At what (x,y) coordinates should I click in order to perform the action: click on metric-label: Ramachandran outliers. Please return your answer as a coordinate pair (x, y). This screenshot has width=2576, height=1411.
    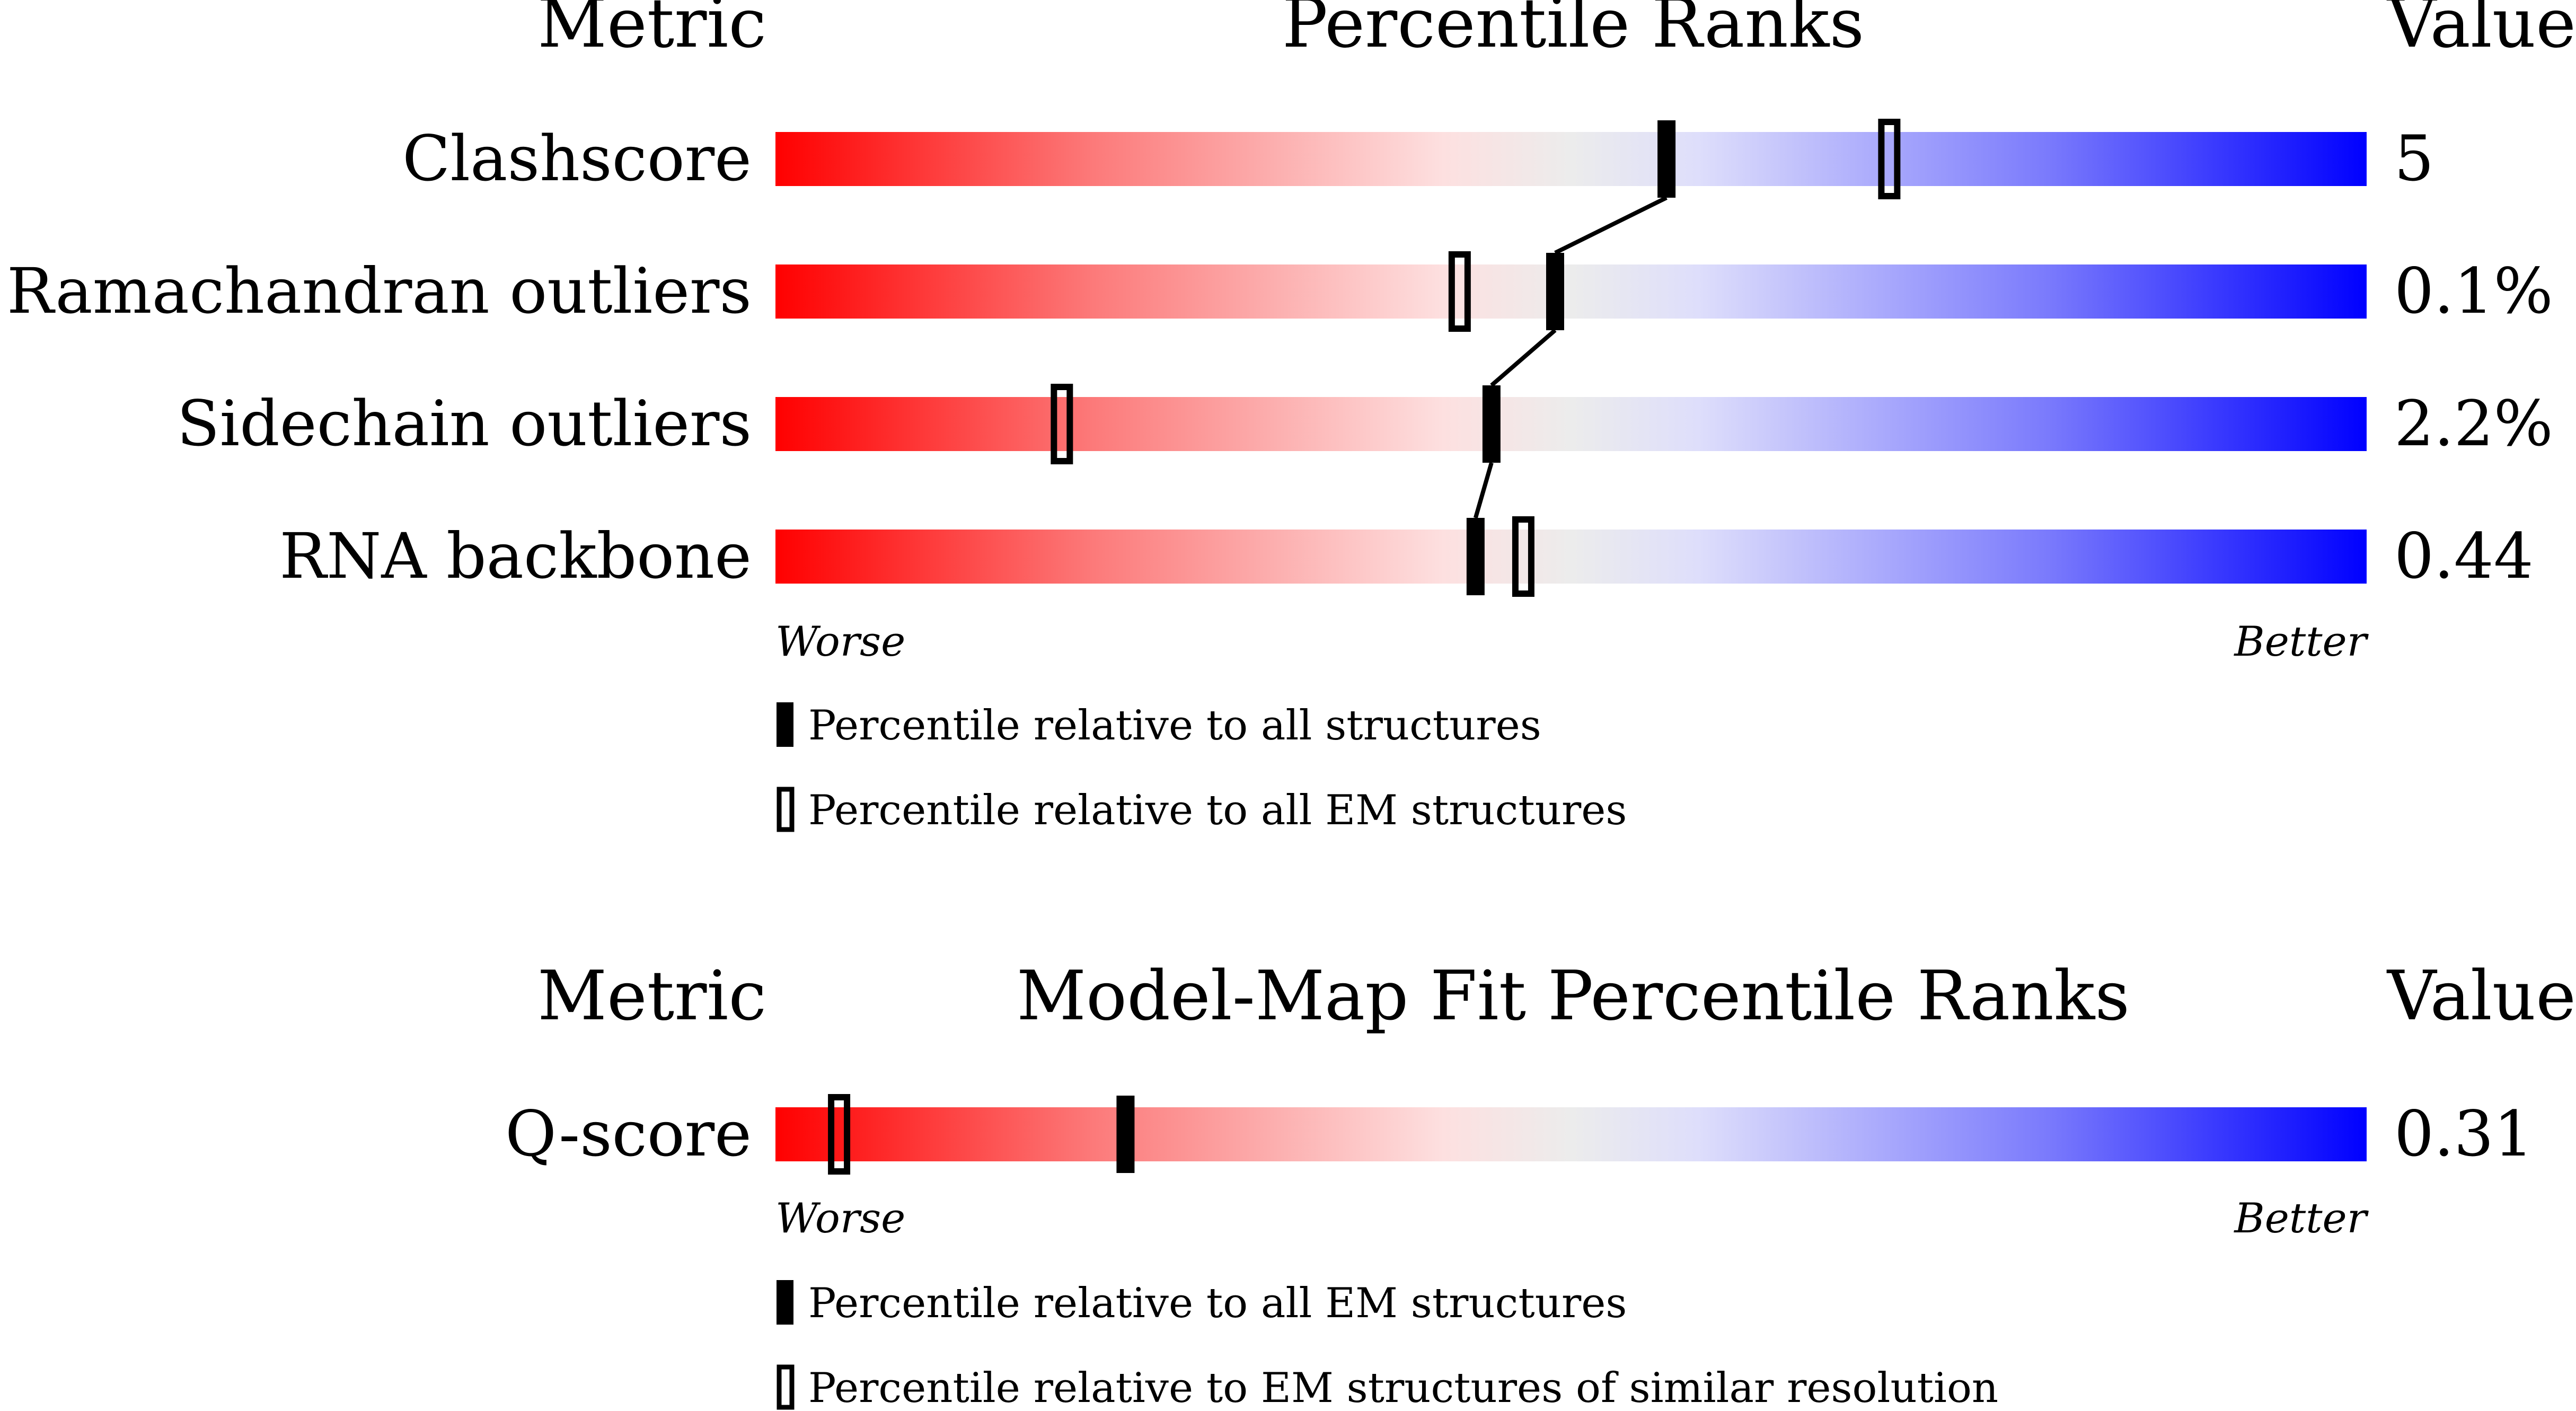
    Looking at the image, I should click on (379, 291).